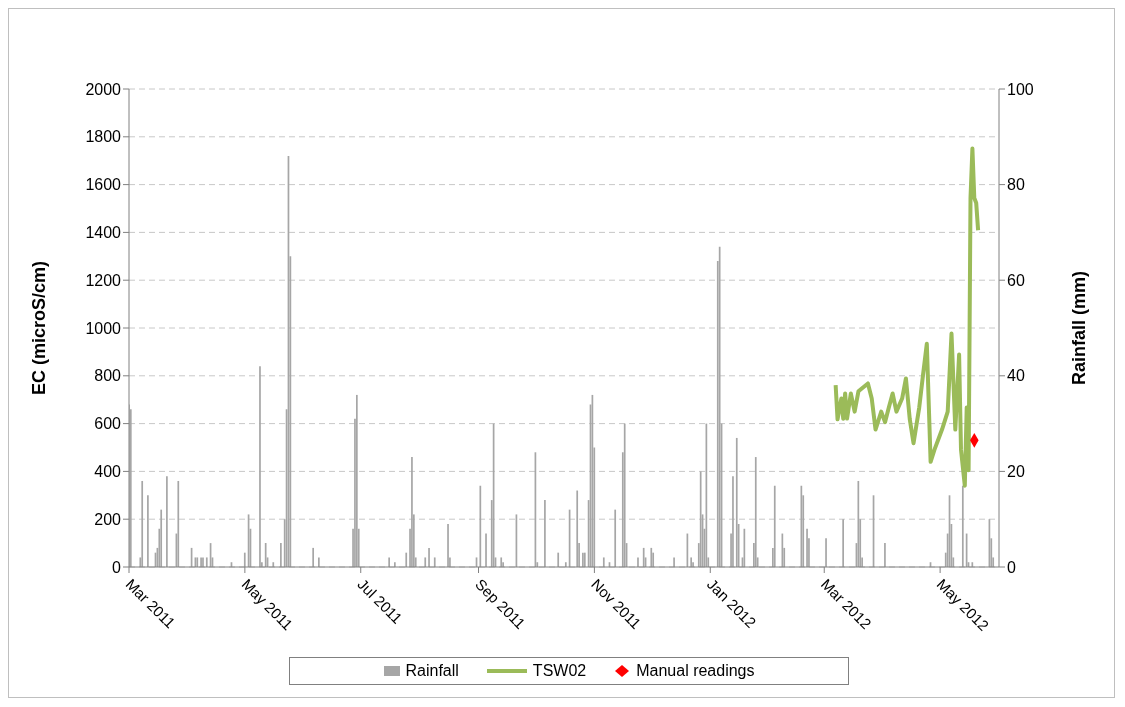 The width and height of the screenshot is (1125, 707). I want to click on y2-tick-label: 20, so click(1016, 472).